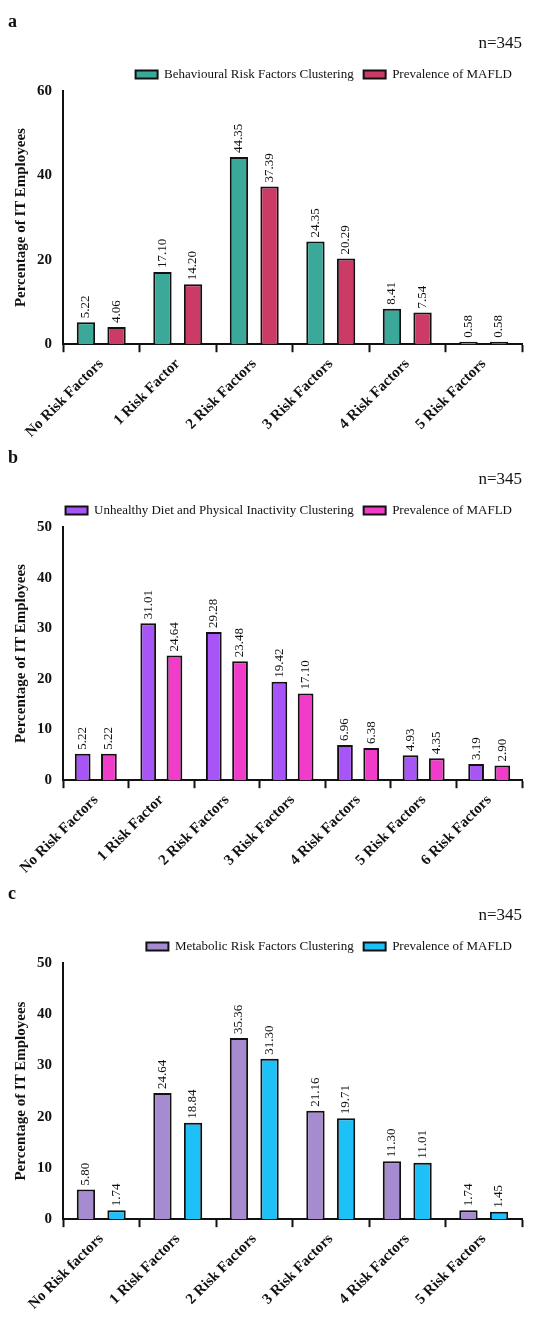 The height and width of the screenshot is (1334, 540). I want to click on data-label: 3.19, so click(475, 749).